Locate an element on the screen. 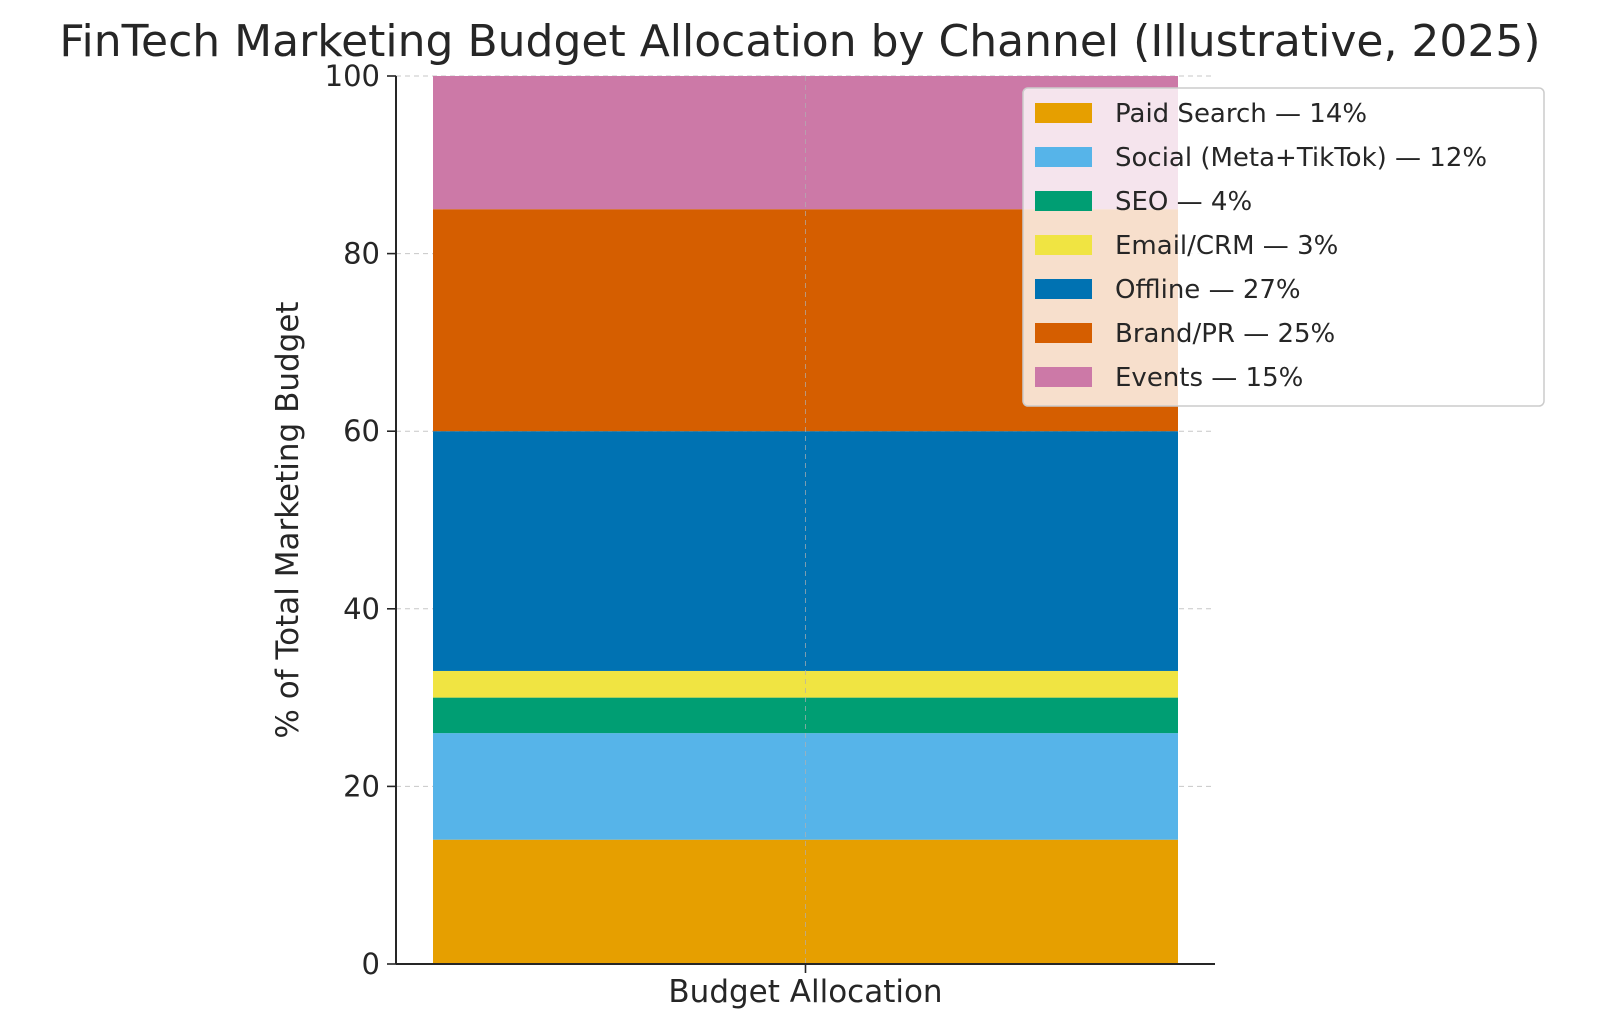  legend-frame is located at coordinates (1283, 247).